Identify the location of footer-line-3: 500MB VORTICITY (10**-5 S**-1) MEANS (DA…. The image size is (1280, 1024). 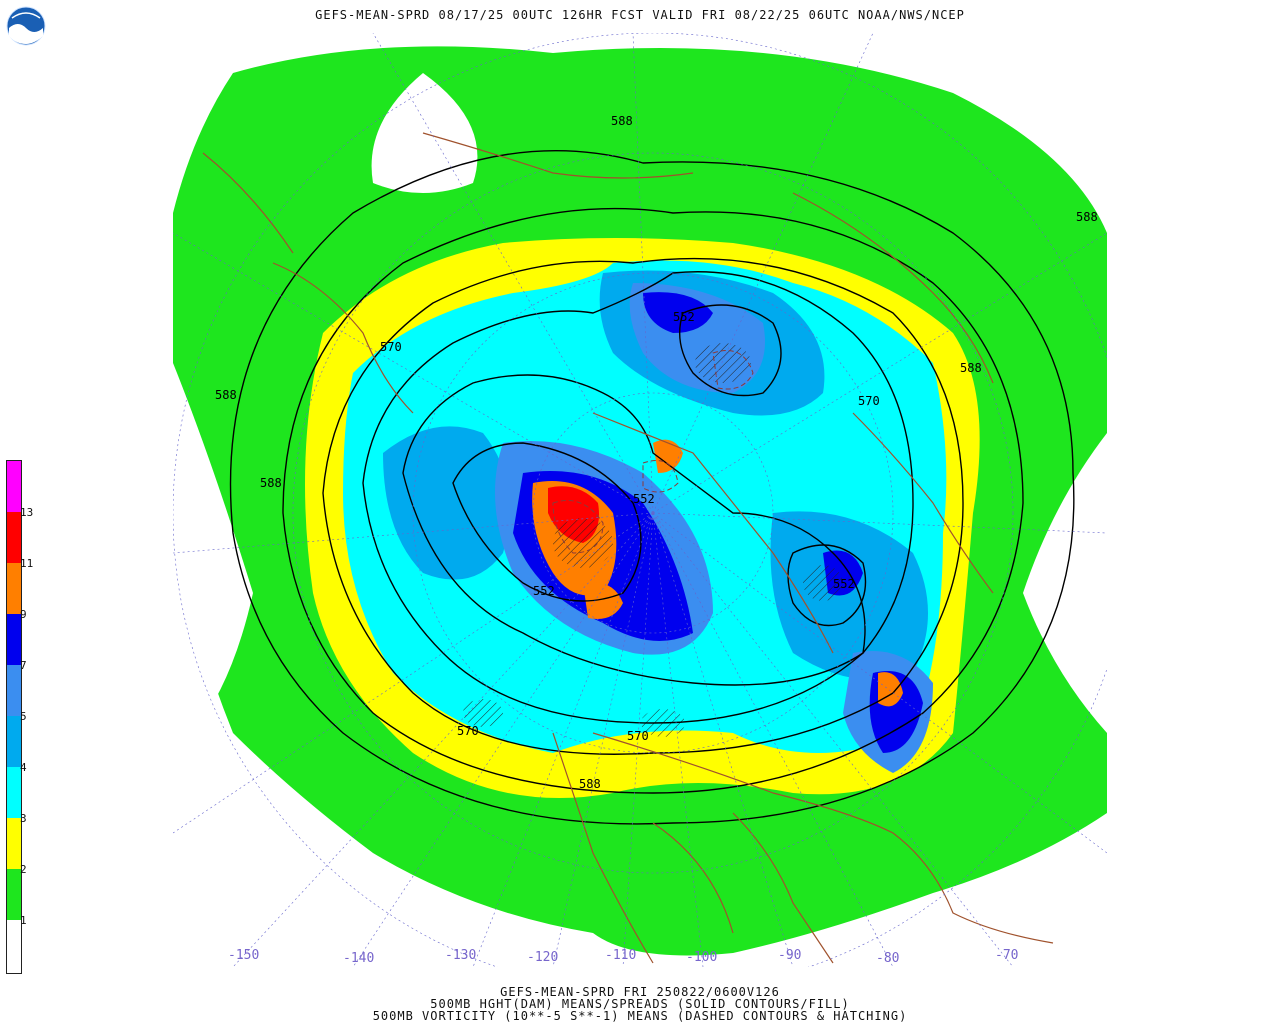
(640, 1016).